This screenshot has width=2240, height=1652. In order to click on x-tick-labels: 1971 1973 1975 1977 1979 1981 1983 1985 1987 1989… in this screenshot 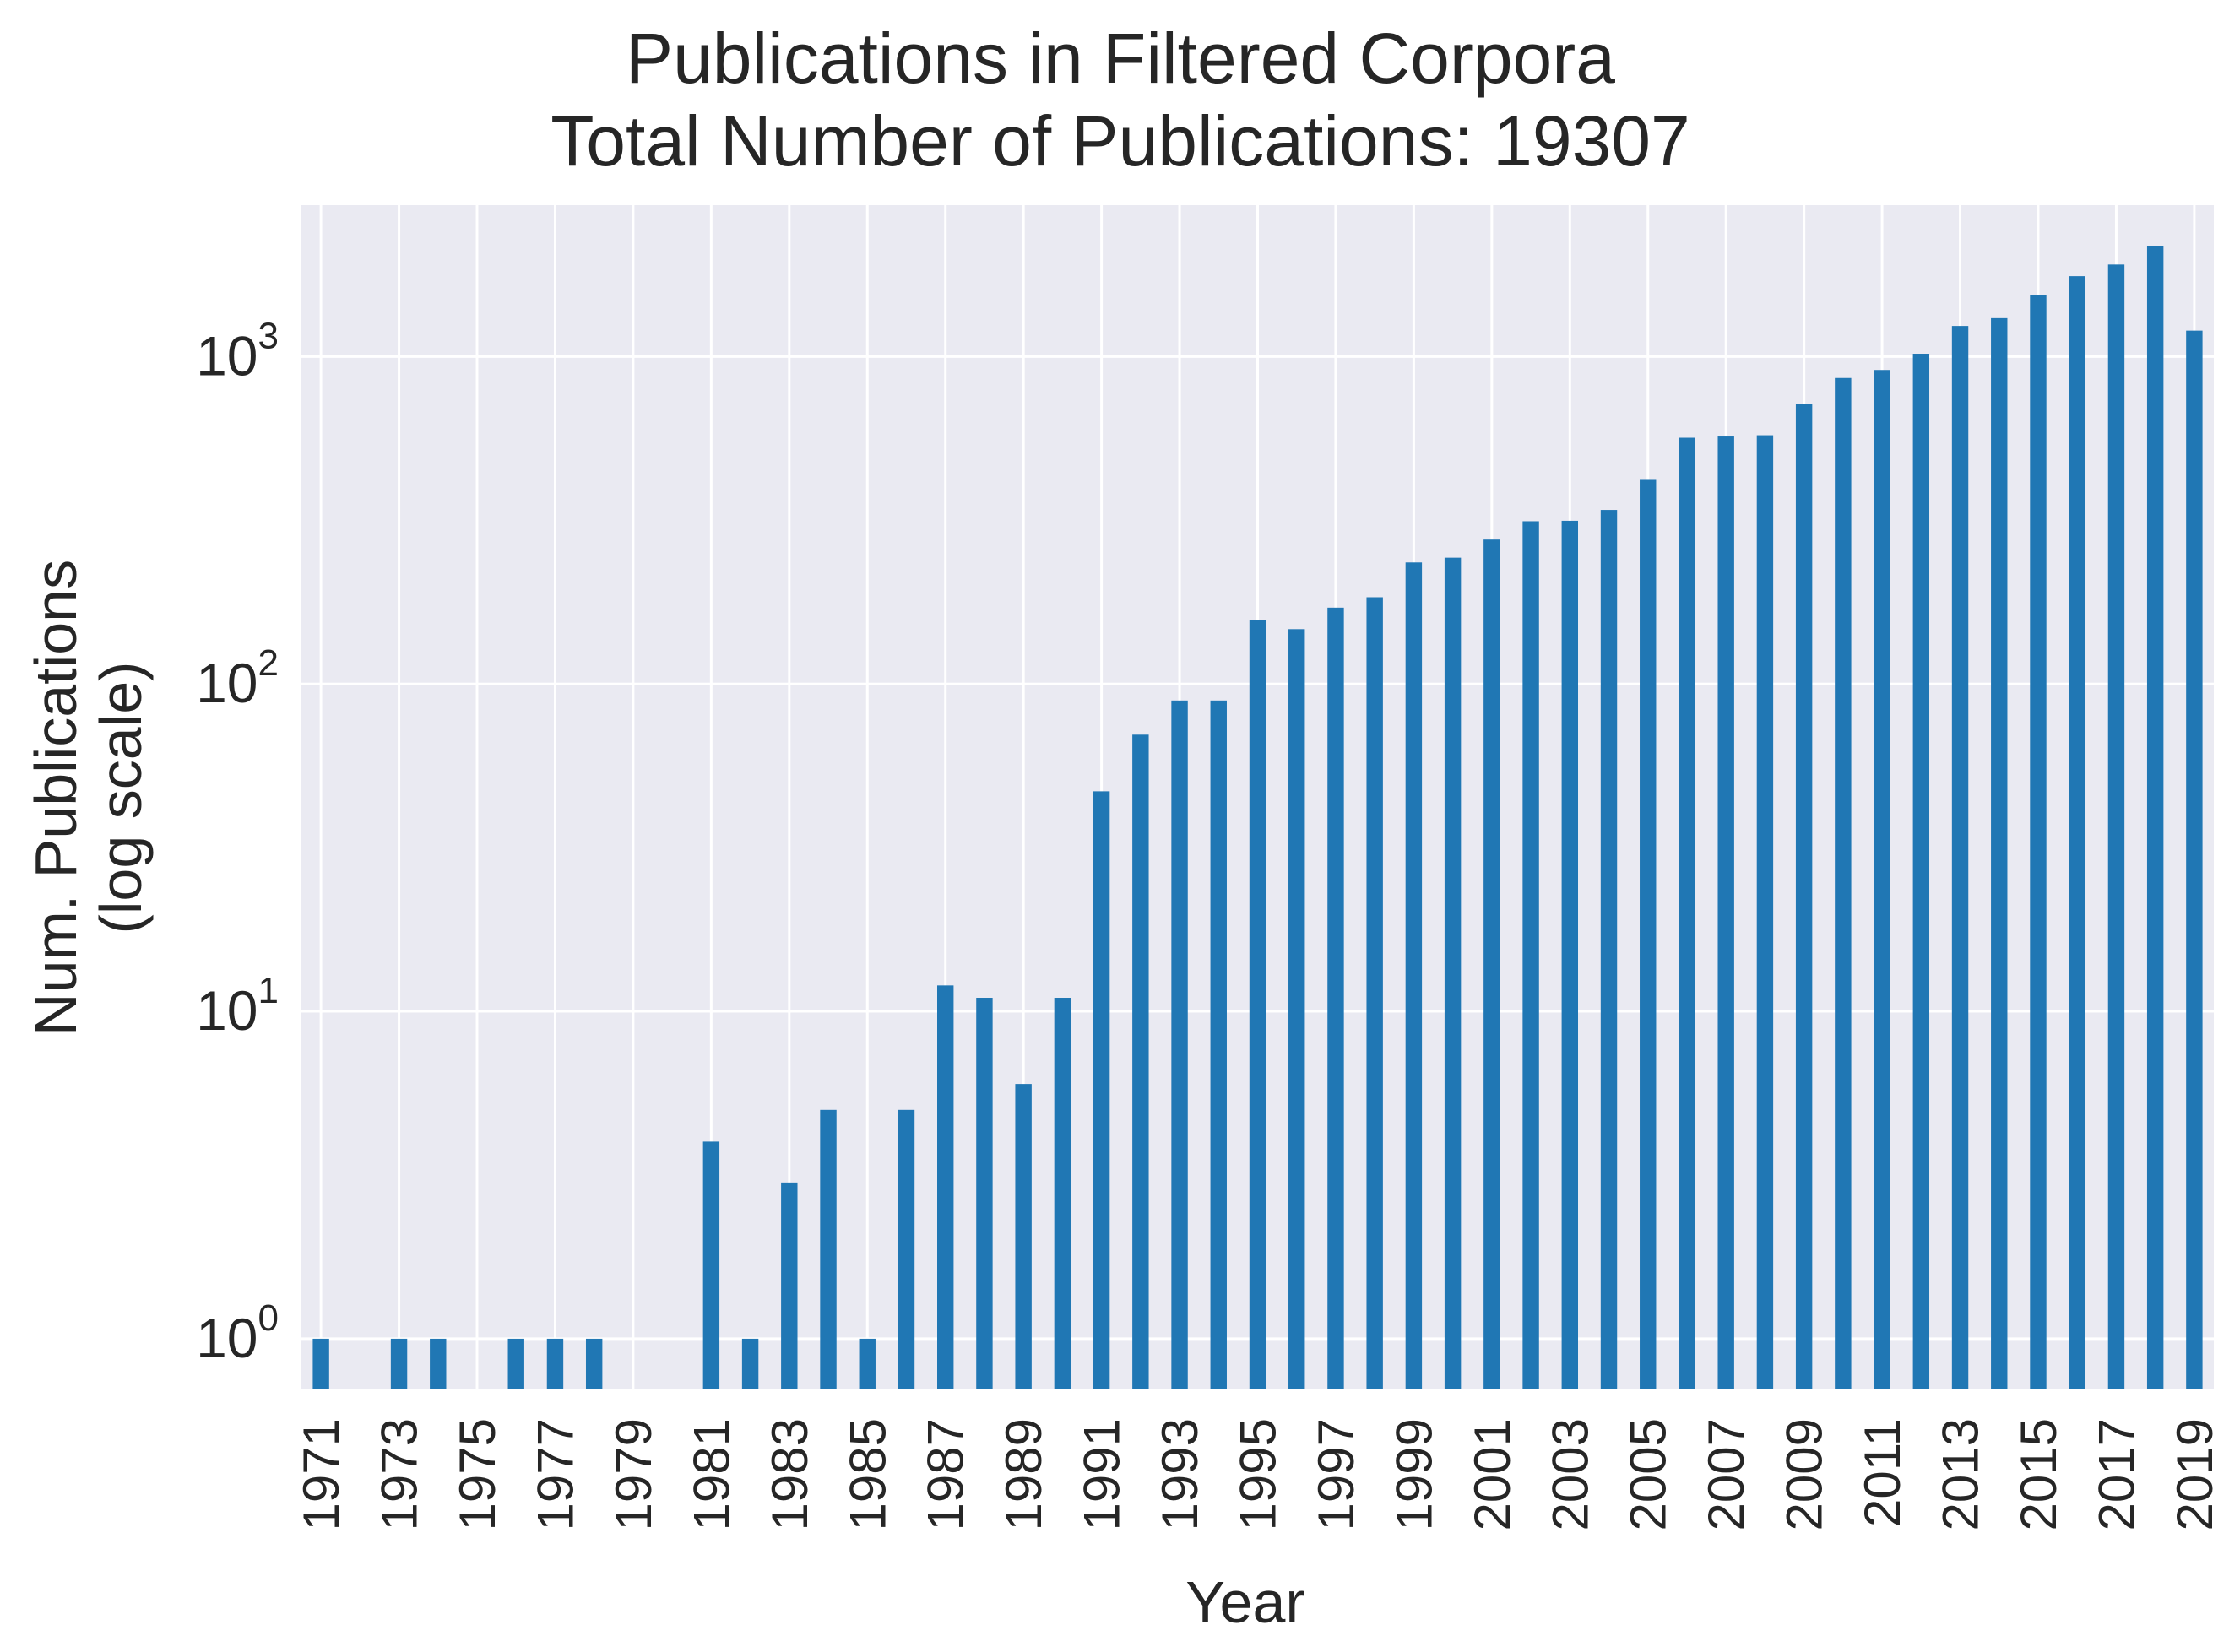, I will do `click(1258, 1474)`.